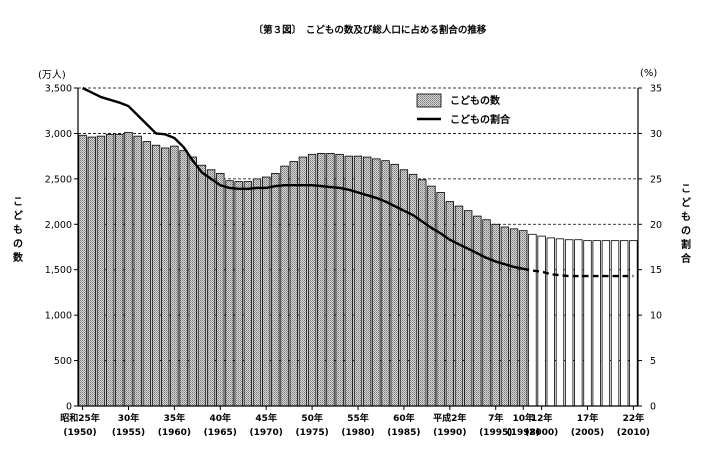 The height and width of the screenshot is (461, 721). I want to click on x-tick-label: 60年, so click(404, 418).